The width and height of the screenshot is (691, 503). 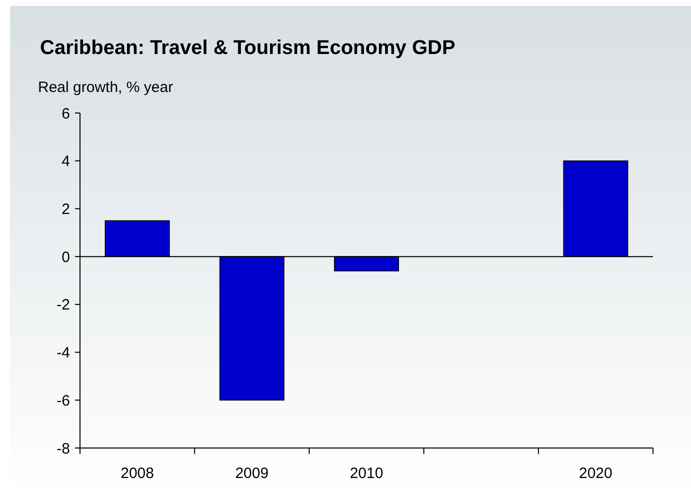 I want to click on y-tick-label: -4, so click(x=63, y=353).